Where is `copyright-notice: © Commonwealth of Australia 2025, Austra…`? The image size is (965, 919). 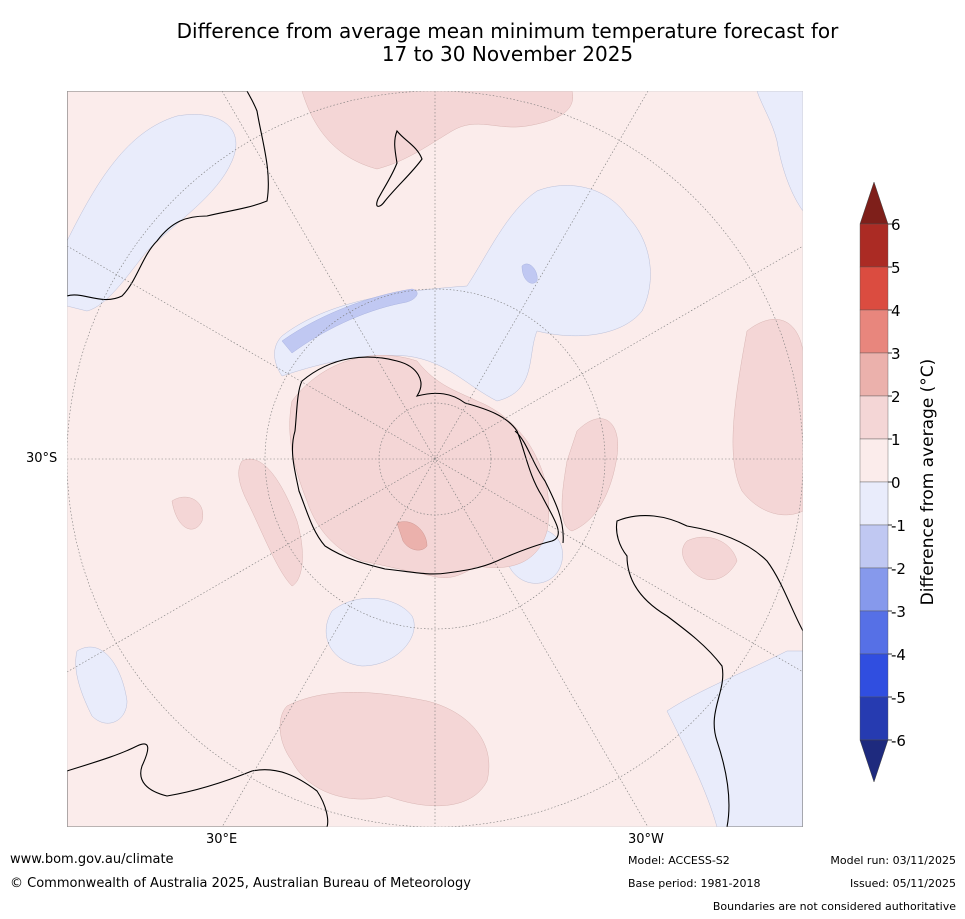
copyright-notice: © Commonwealth of Australia 2025, Austra… is located at coordinates (240, 883).